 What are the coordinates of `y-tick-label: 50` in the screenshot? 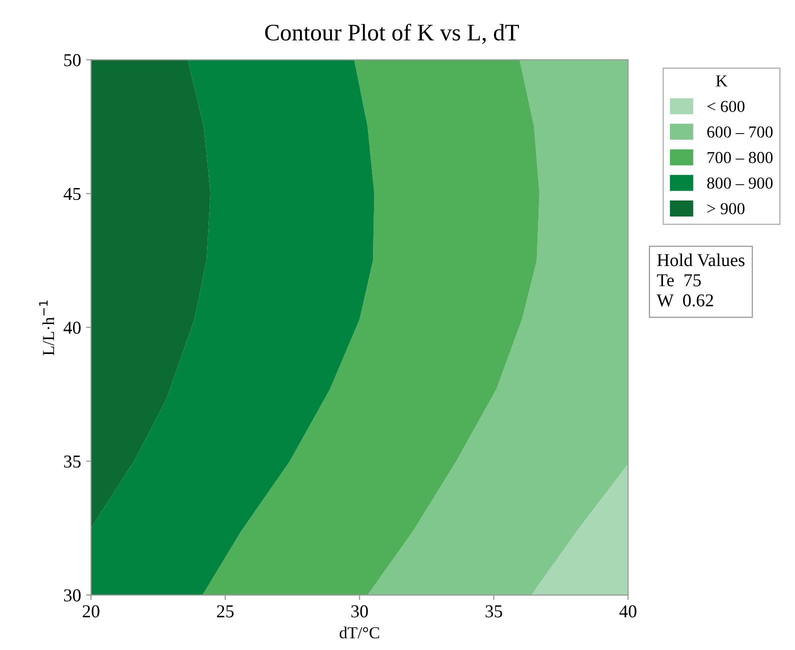 It's located at (72, 60).